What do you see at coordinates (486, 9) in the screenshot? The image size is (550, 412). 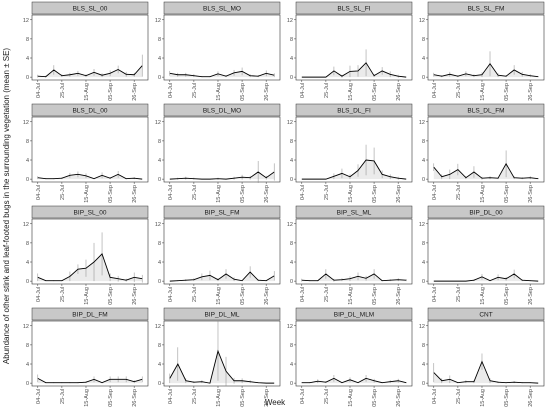 I see `panel-title: BLS_SL_FM` at bounding box center [486, 9].